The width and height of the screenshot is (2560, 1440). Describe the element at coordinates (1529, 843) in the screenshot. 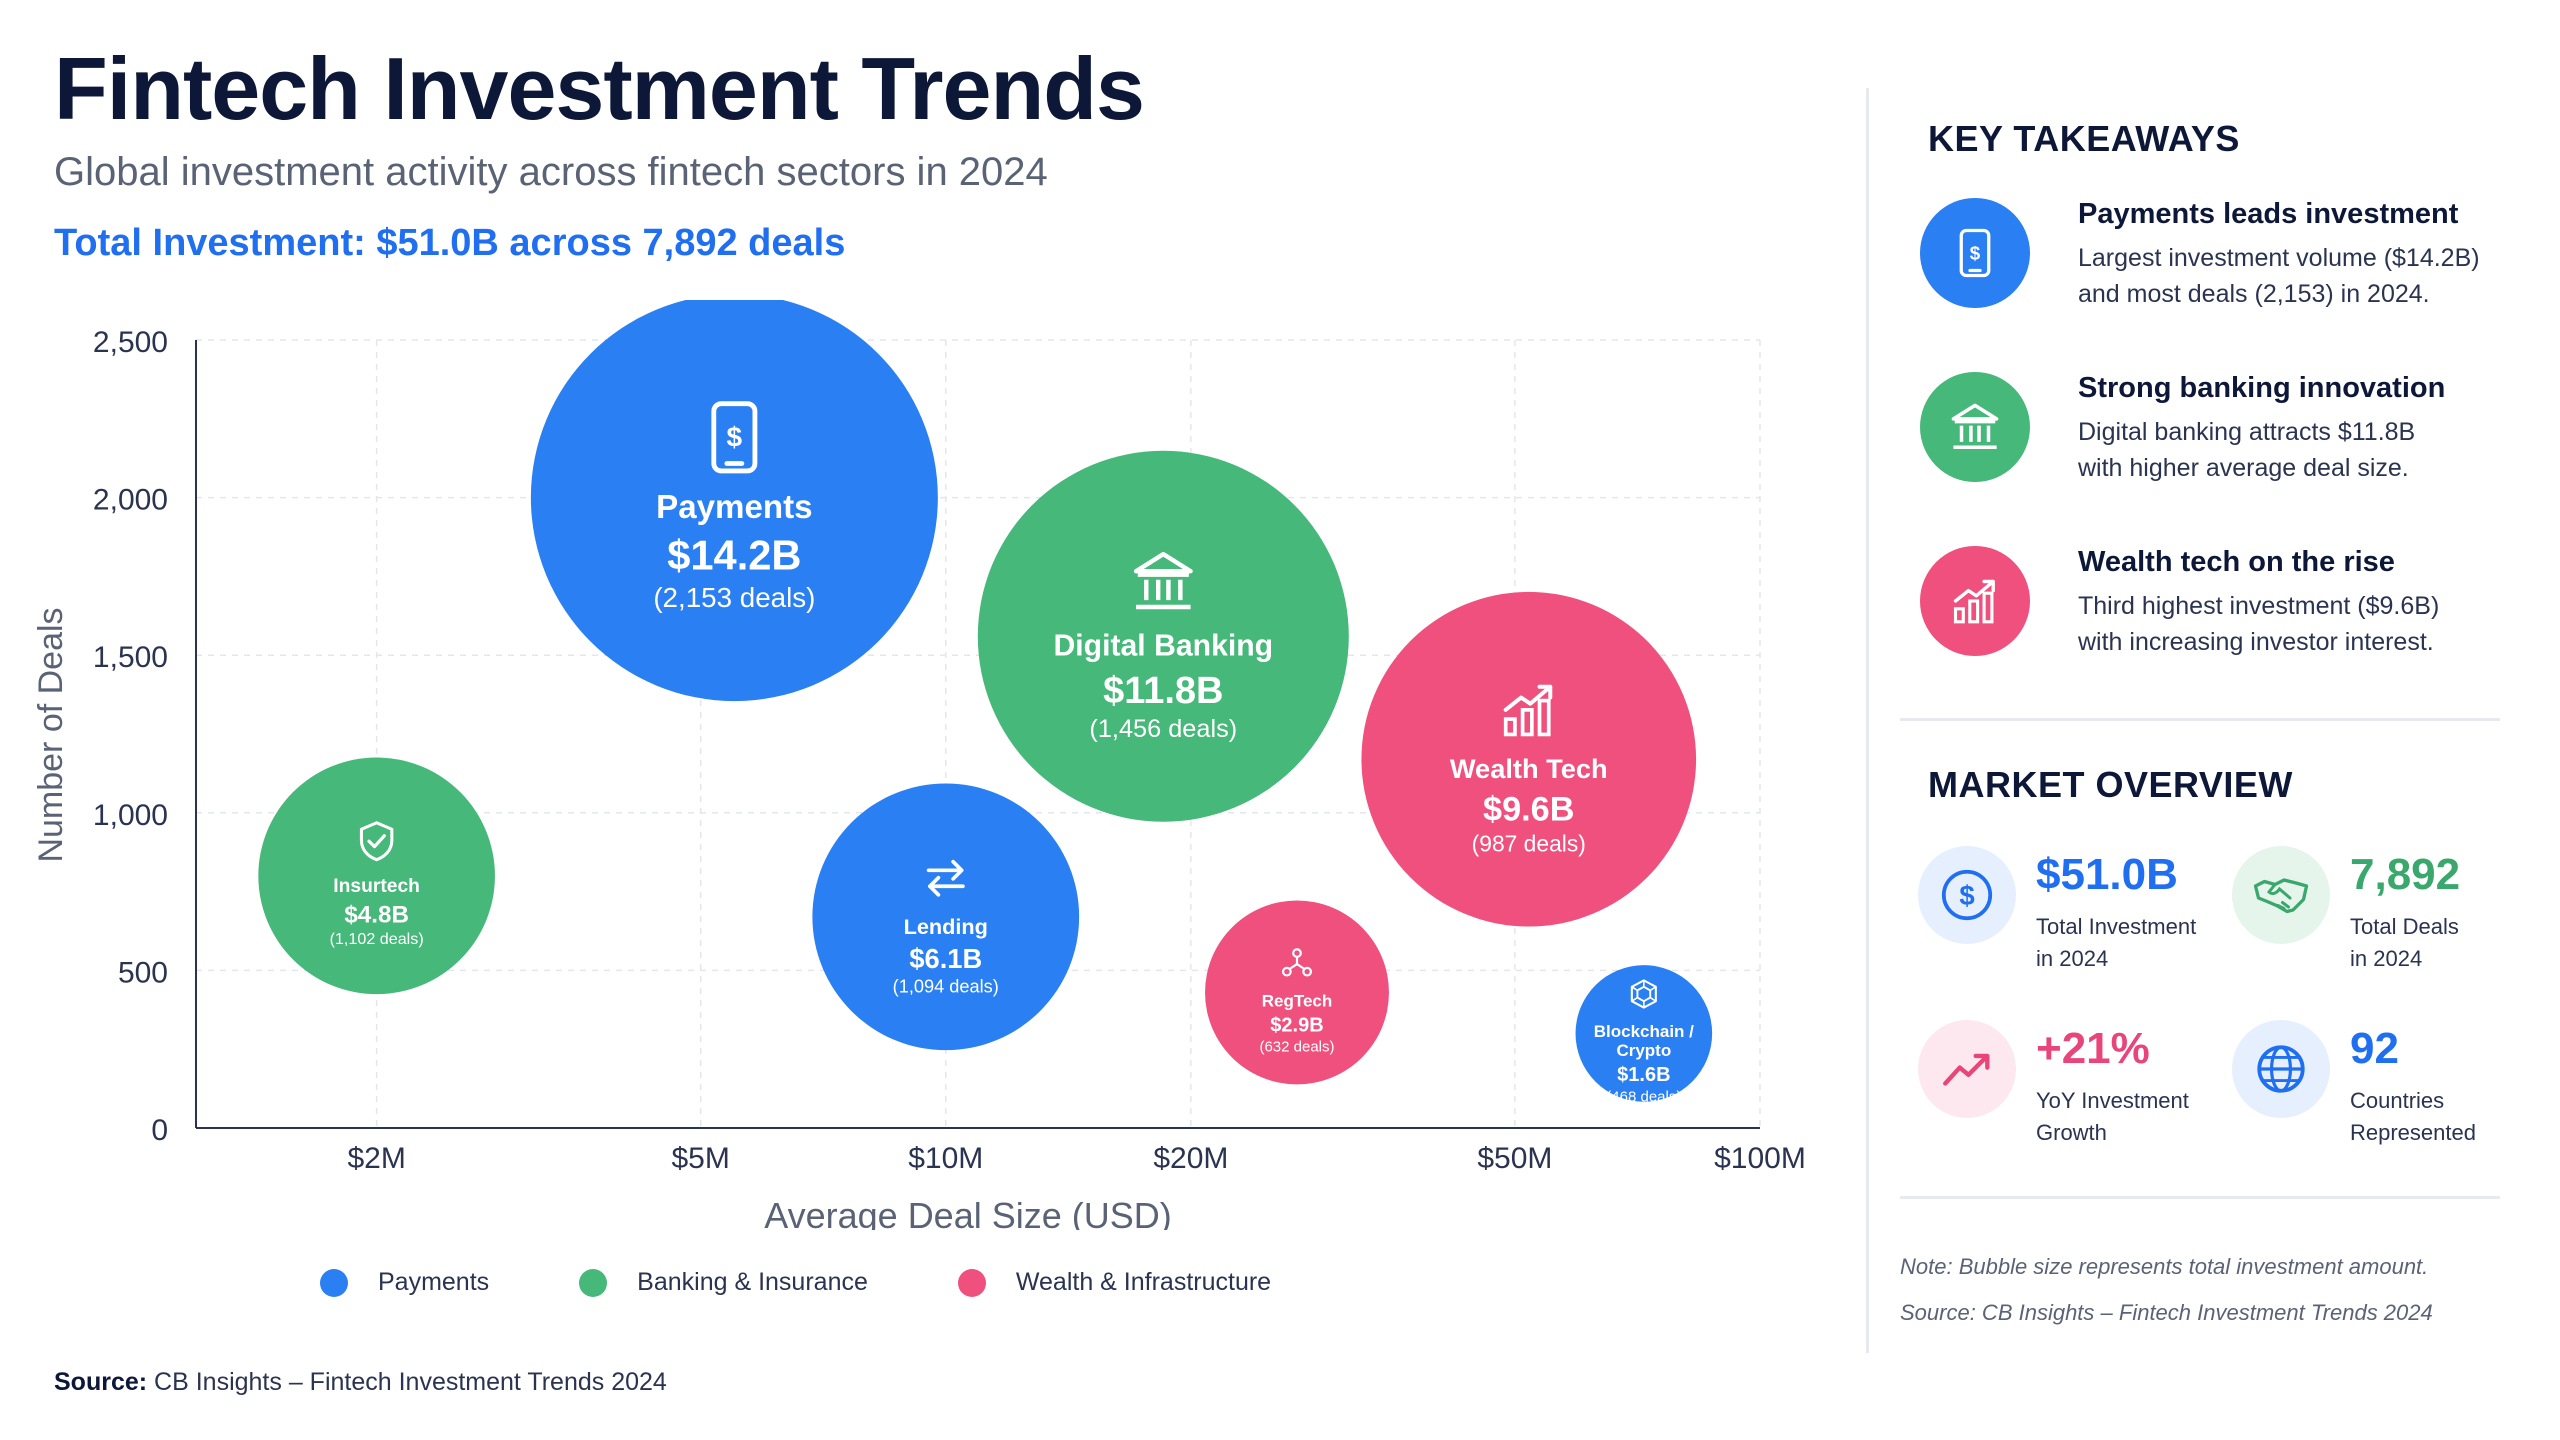

I see `bubble-deals: (987 deals)` at that location.